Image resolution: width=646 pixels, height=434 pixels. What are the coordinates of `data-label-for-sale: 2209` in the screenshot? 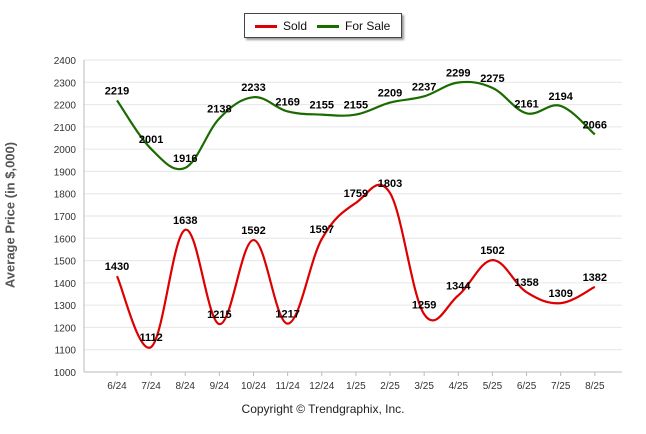 It's located at (390, 94).